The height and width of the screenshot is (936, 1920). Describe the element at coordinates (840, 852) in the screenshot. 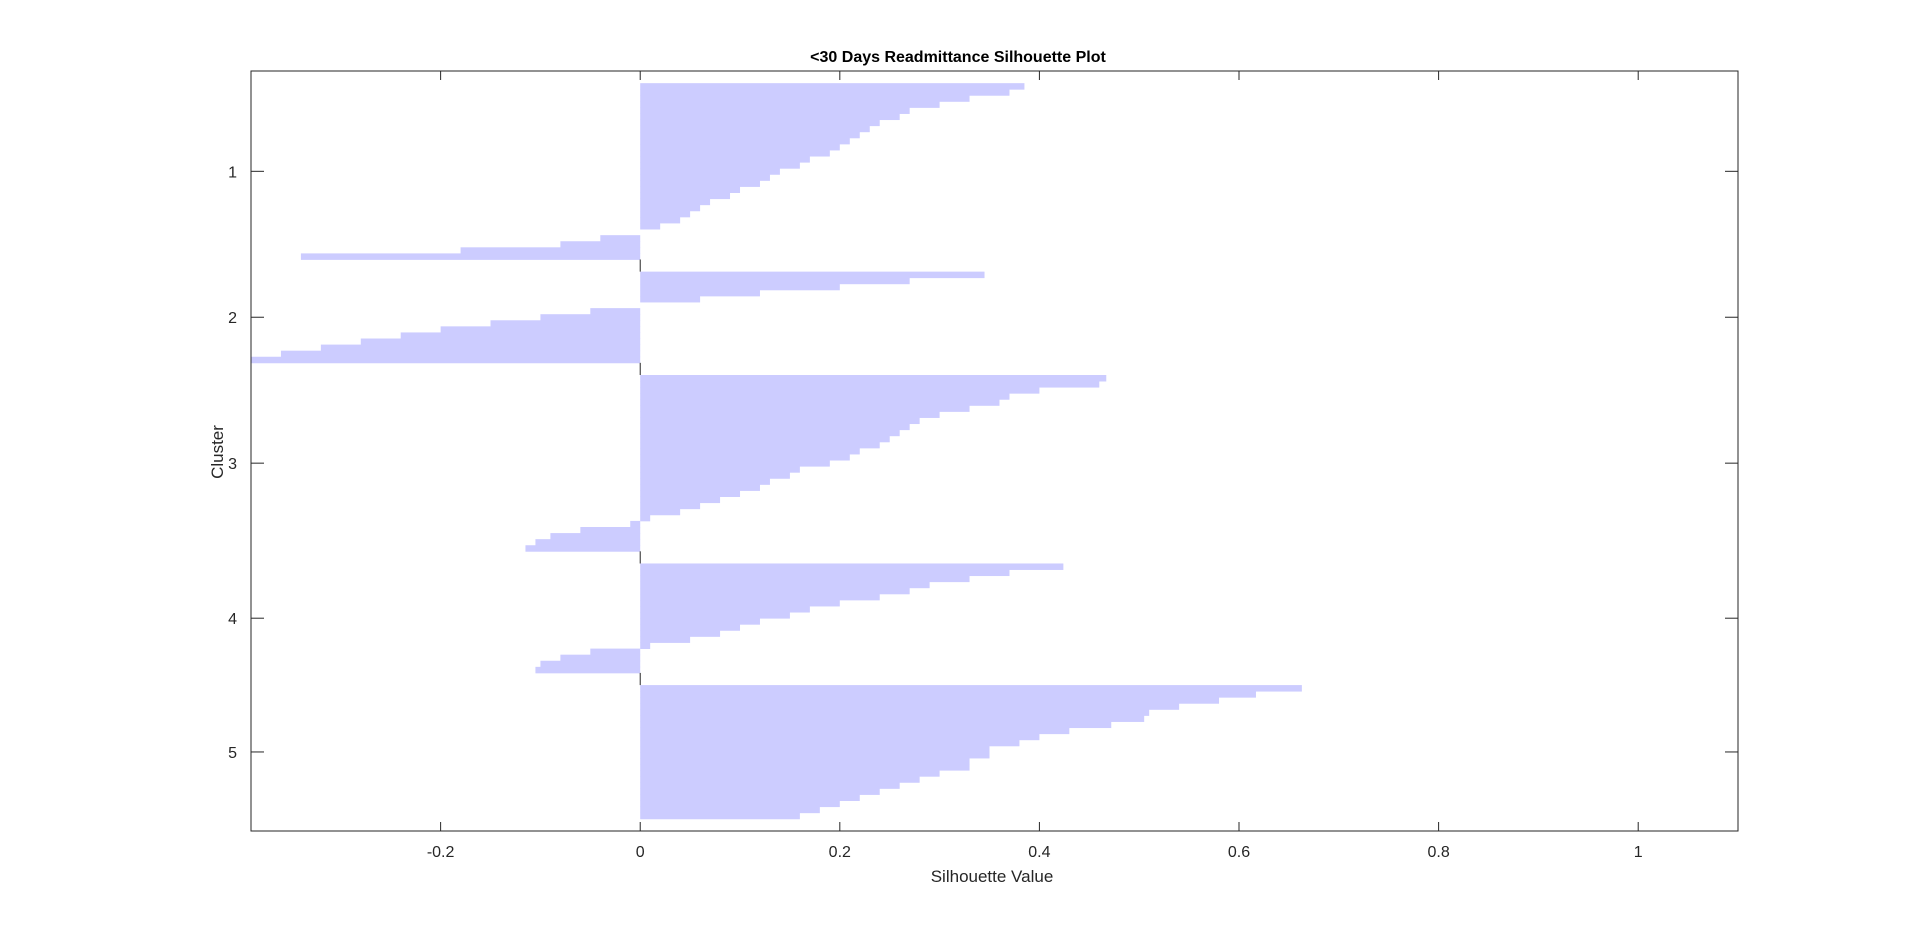

I see `x-tick-label: 0.2` at that location.